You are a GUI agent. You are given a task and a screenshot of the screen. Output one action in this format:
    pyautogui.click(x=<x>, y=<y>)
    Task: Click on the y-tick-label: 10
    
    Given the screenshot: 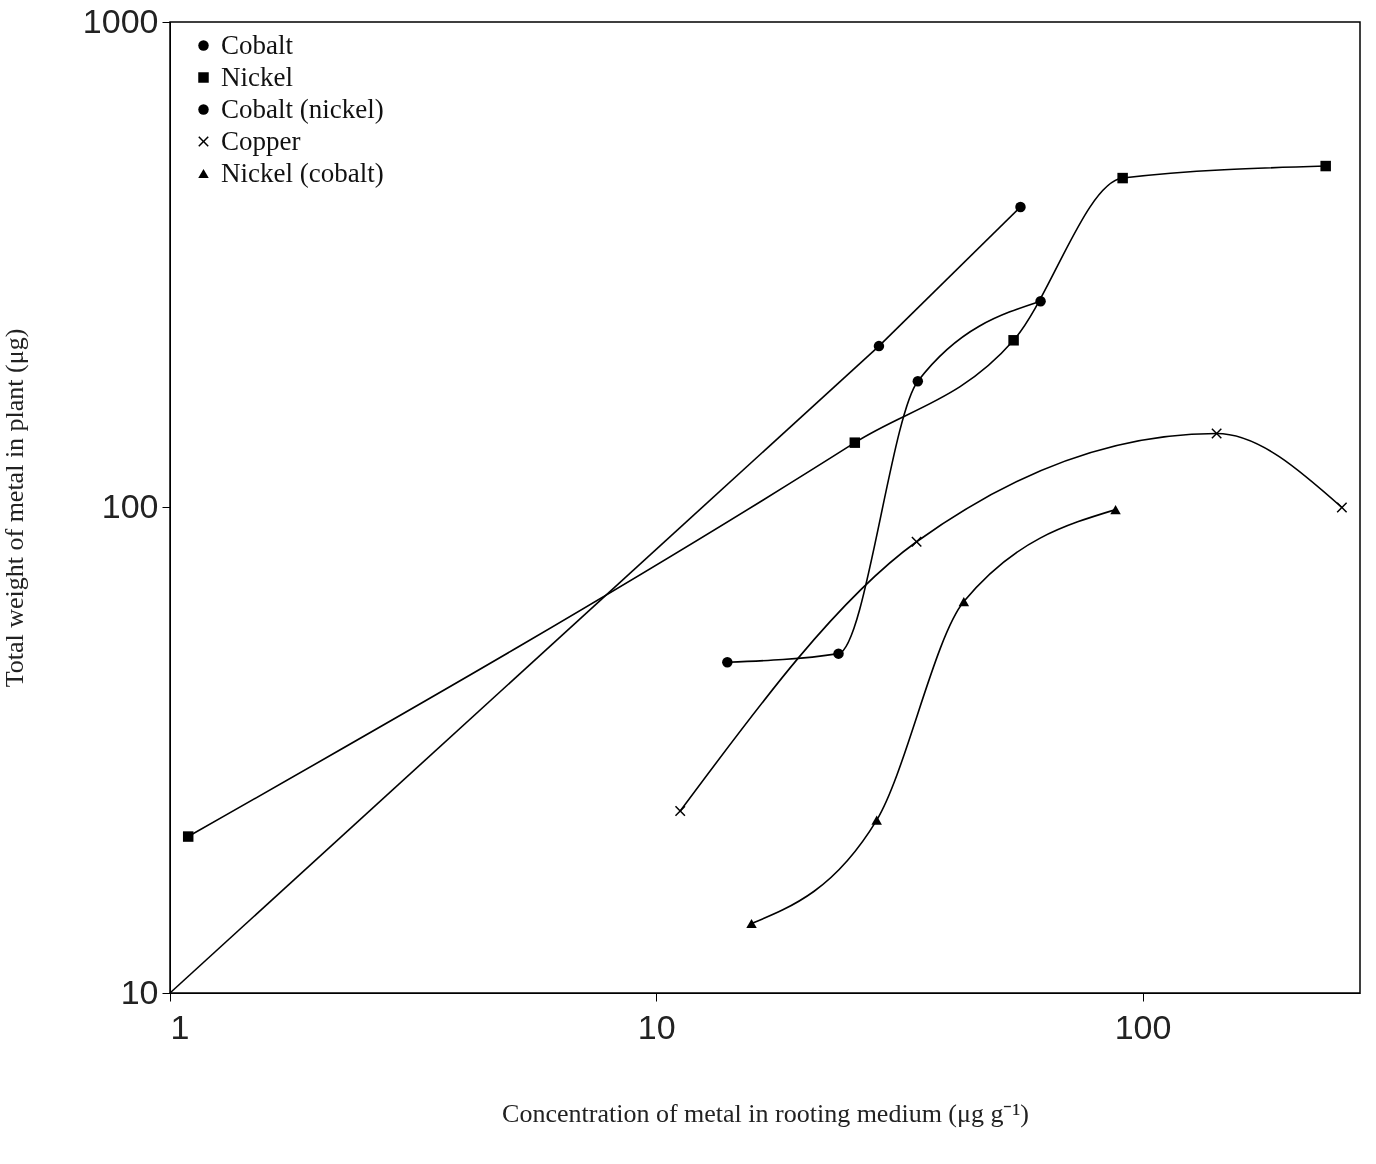 What is the action you would take?
    pyautogui.click(x=139, y=991)
    